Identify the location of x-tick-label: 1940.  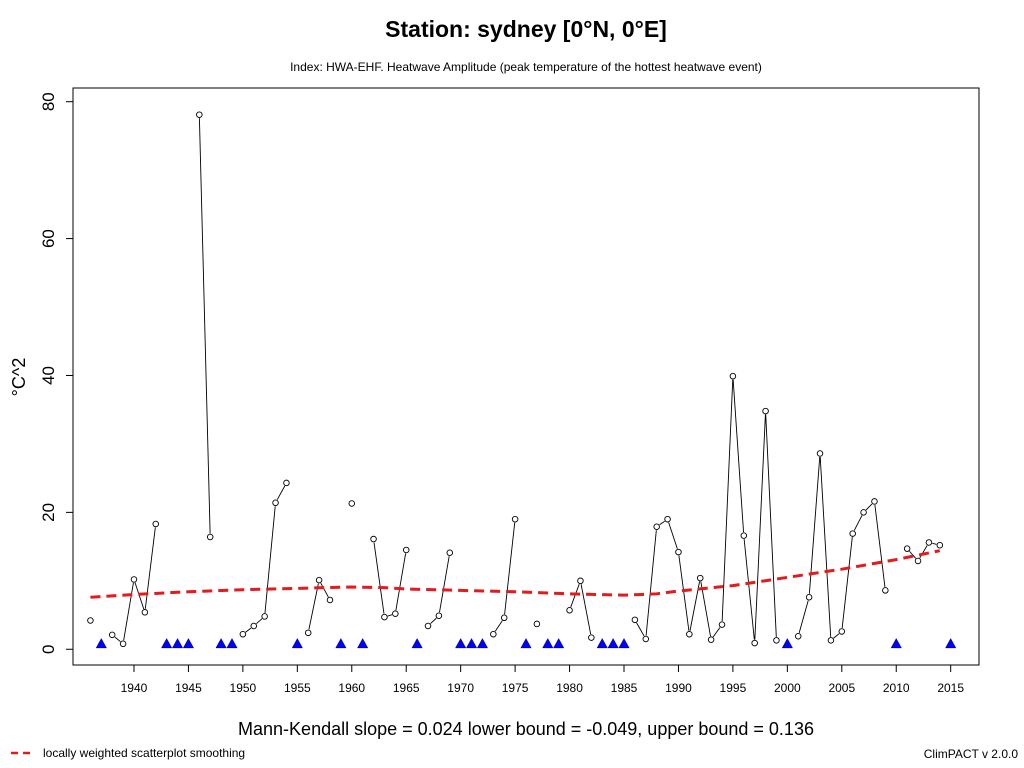
(134, 688).